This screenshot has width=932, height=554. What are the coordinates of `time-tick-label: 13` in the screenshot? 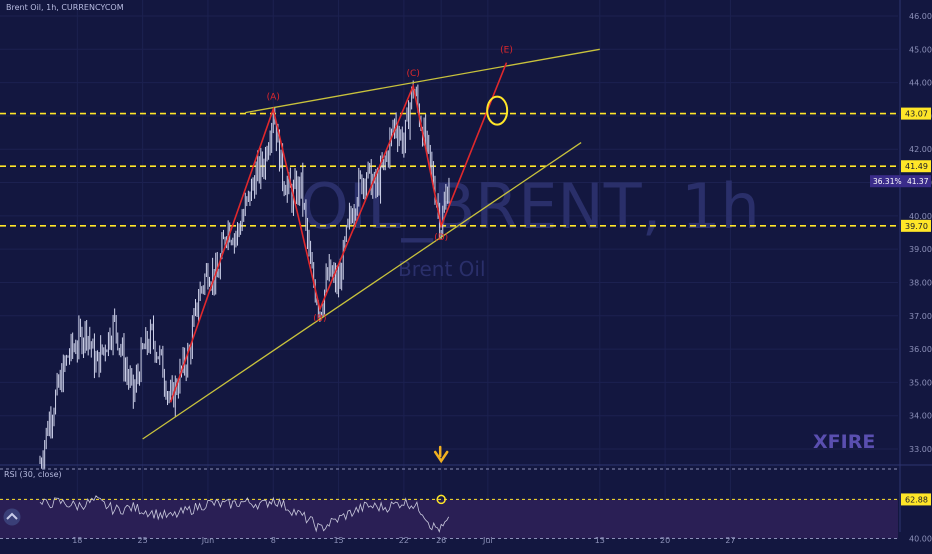 It's located at (600, 540).